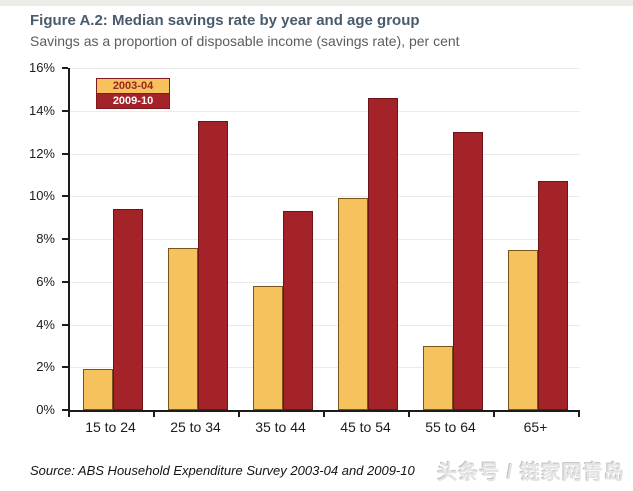 Image resolution: width=633 pixels, height=491 pixels. What do you see at coordinates (45, 281) in the screenshot?
I see `y-tick-label-6: 6%` at bounding box center [45, 281].